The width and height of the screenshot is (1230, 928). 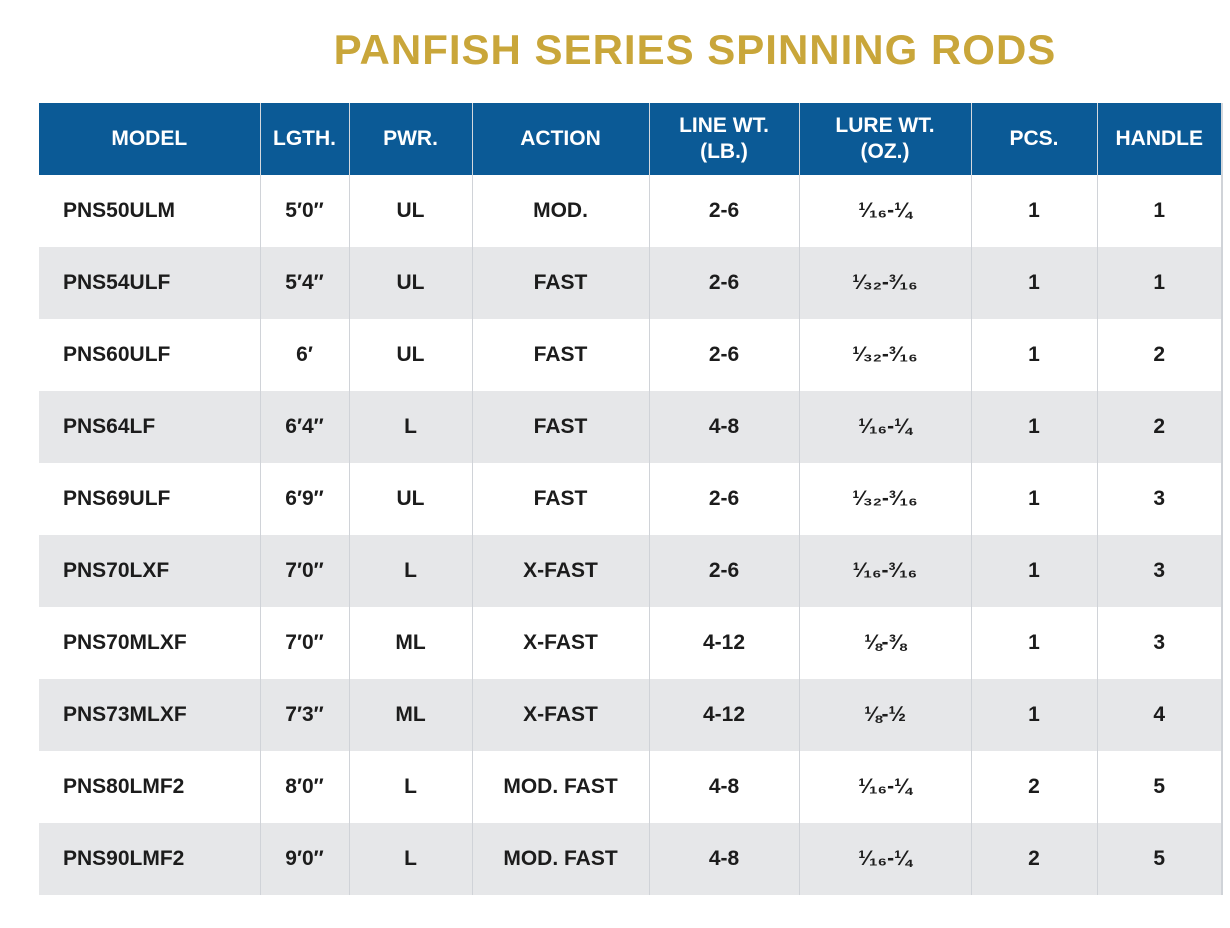 I want to click on cell-model: PNS70LXF, so click(x=150, y=571).